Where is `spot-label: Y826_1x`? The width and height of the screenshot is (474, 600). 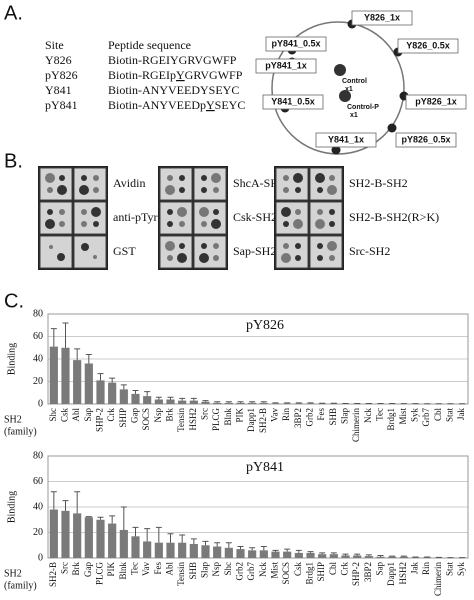 spot-label: Y826_1x is located at coordinates (382, 17).